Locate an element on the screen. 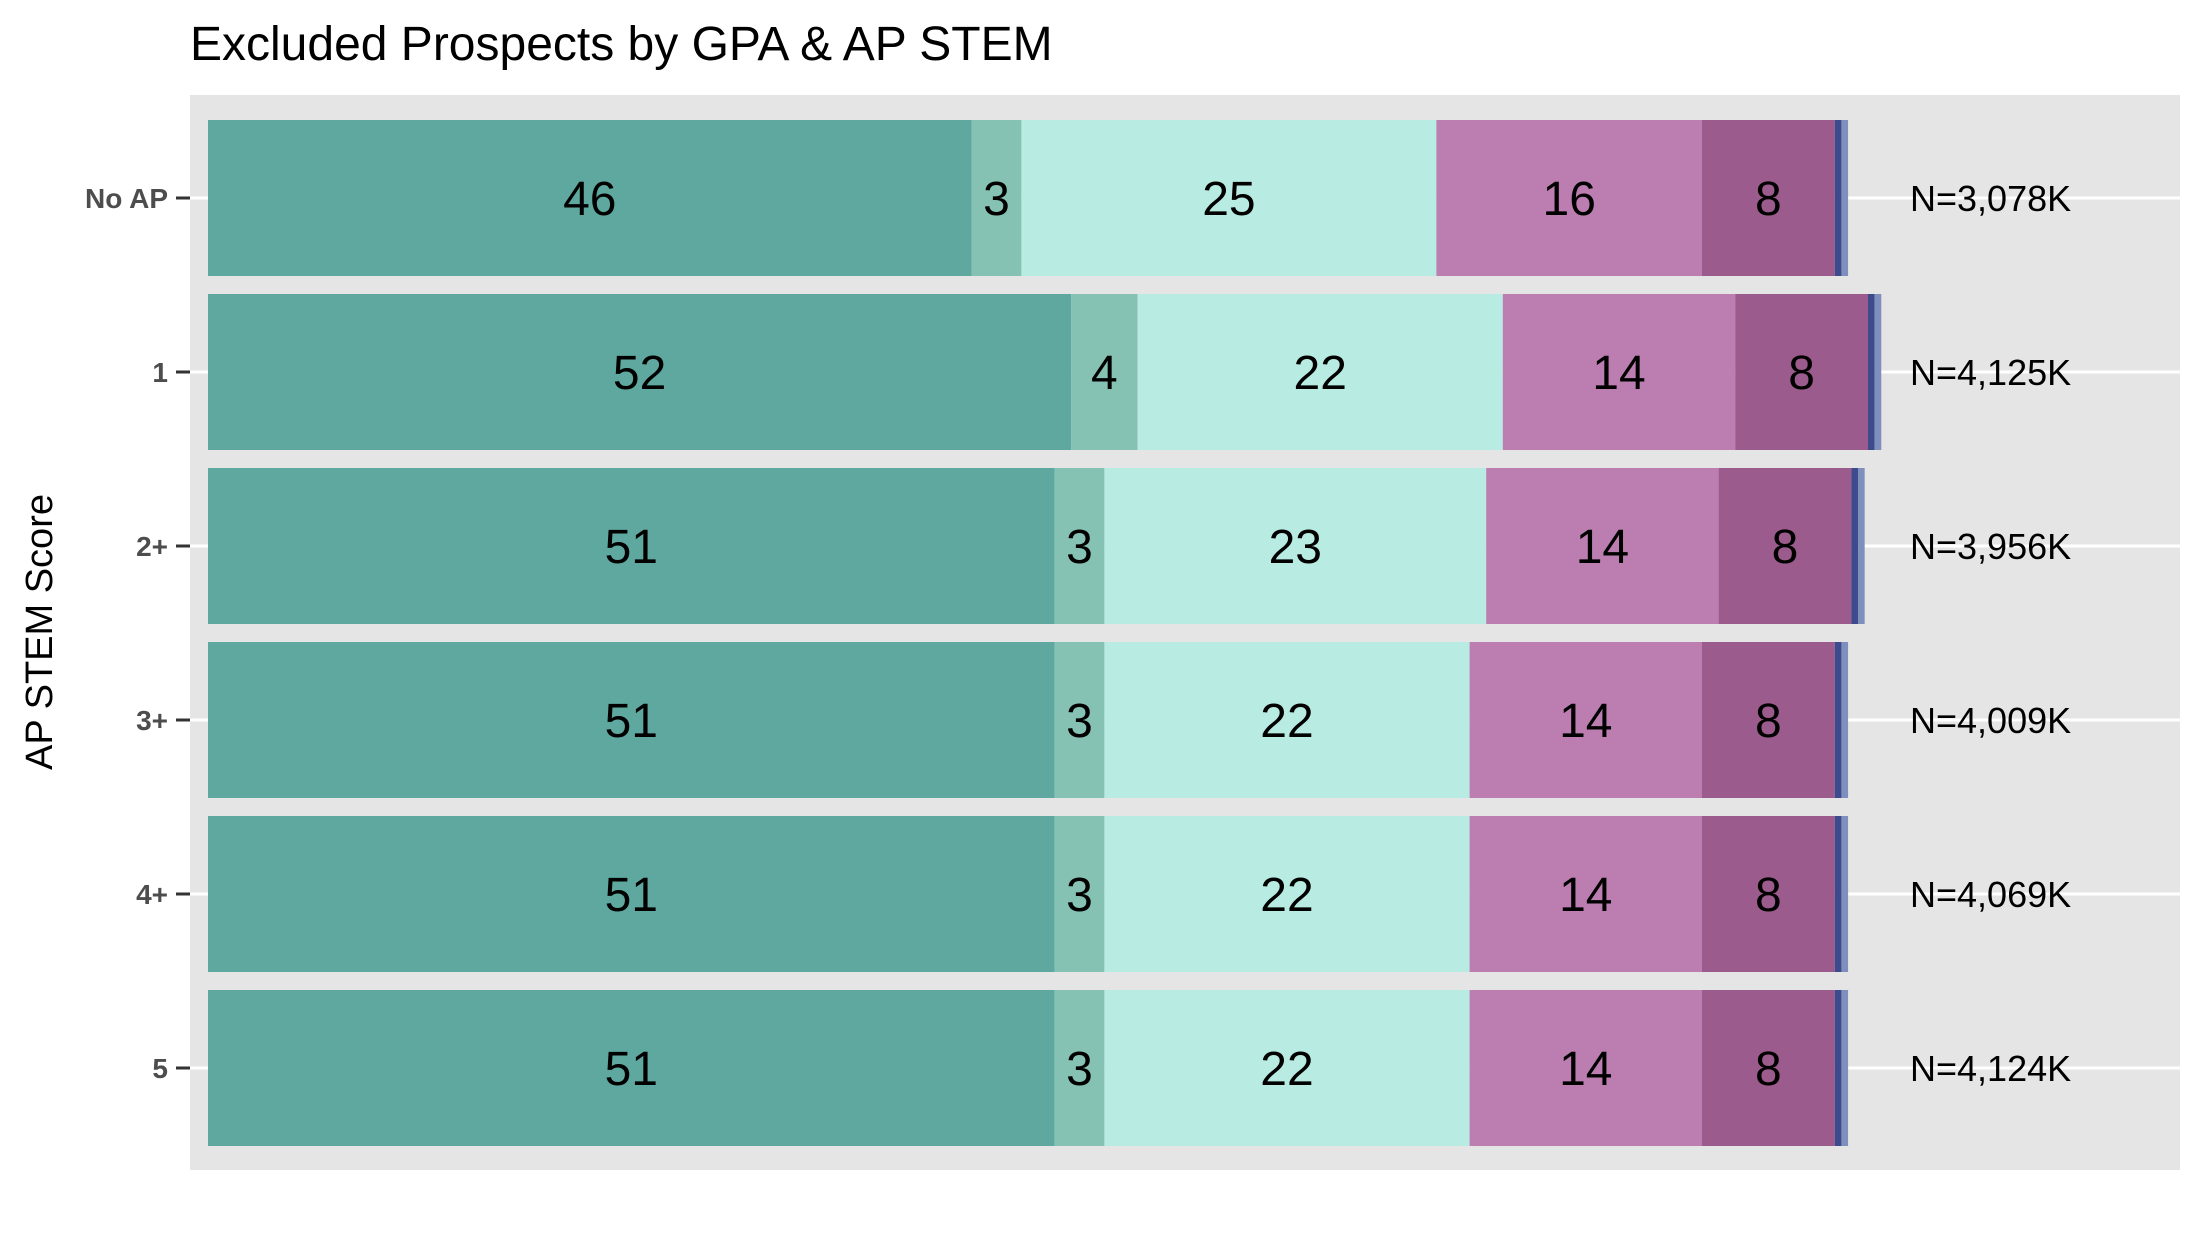 The image size is (2193, 1239). y-tick-label: 5 is located at coordinates (160, 1068).